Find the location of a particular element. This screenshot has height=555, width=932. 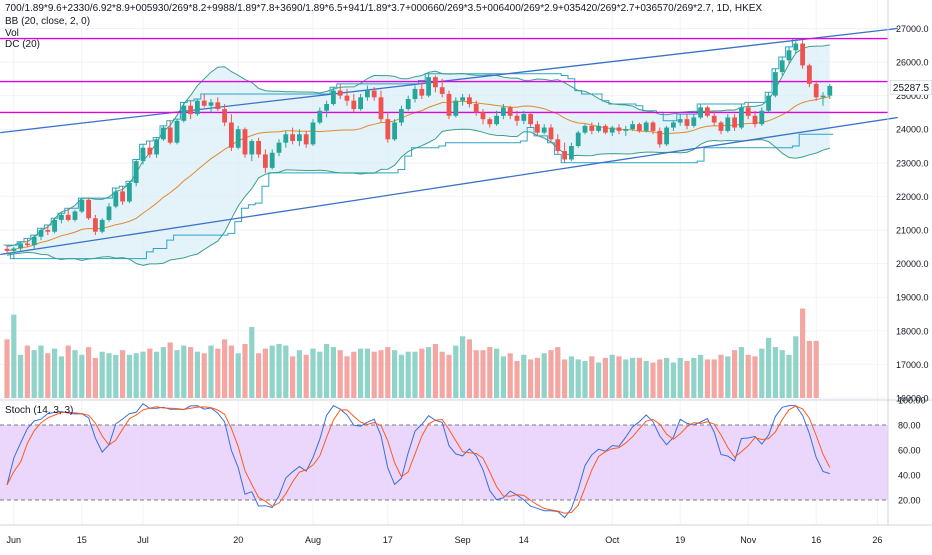

price-tick-label: 16000.0 is located at coordinates (912, 399).